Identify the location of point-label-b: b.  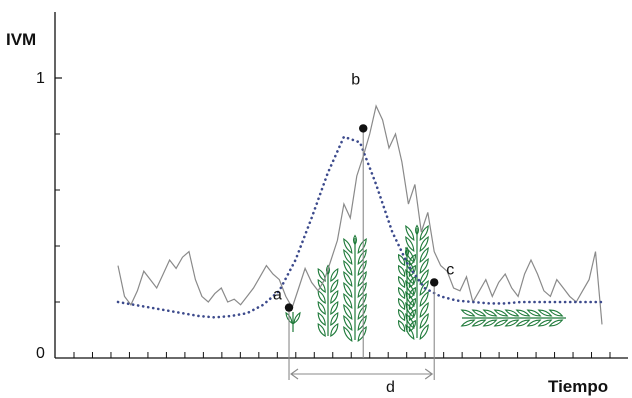
(355, 79).